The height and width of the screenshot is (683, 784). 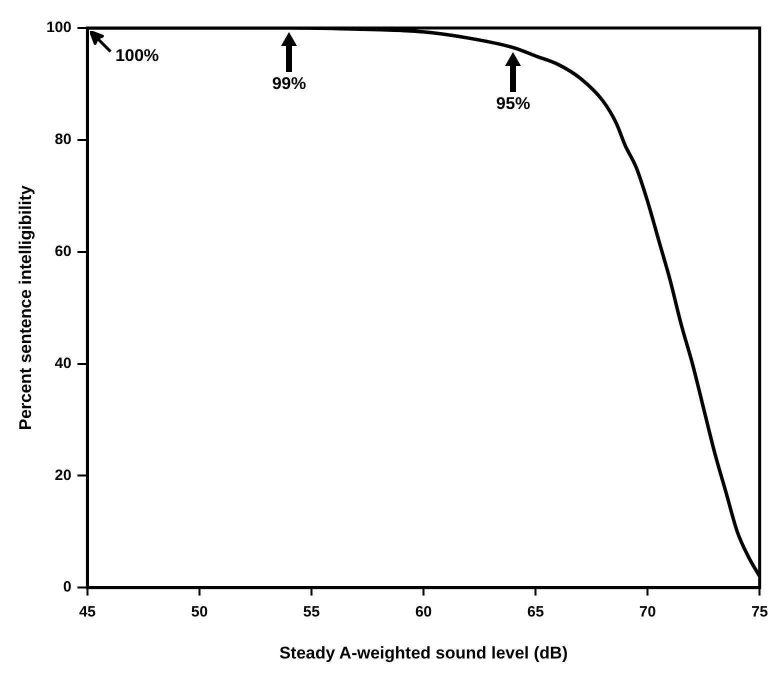 I want to click on y-tick-label: 40, so click(x=63, y=363).